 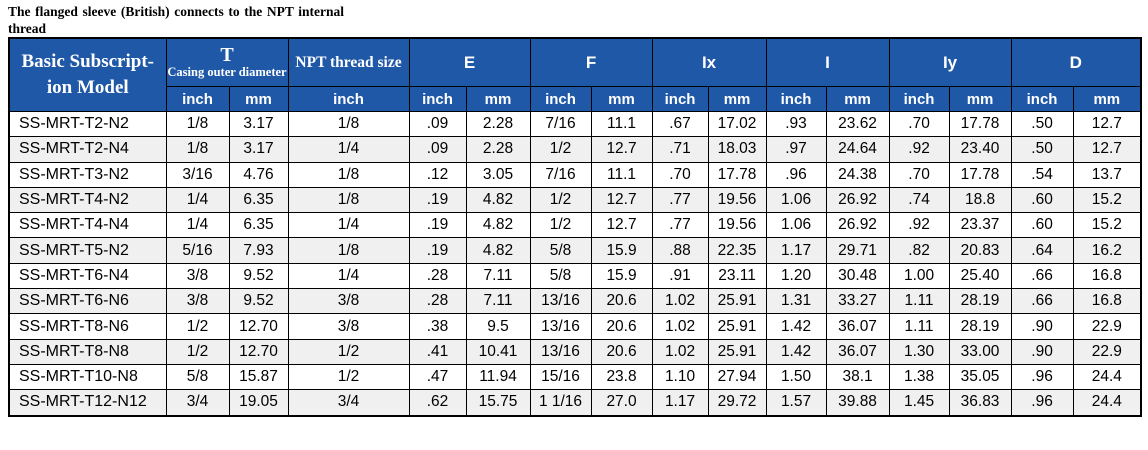 I want to click on value-cell: .28, so click(x=437, y=276).